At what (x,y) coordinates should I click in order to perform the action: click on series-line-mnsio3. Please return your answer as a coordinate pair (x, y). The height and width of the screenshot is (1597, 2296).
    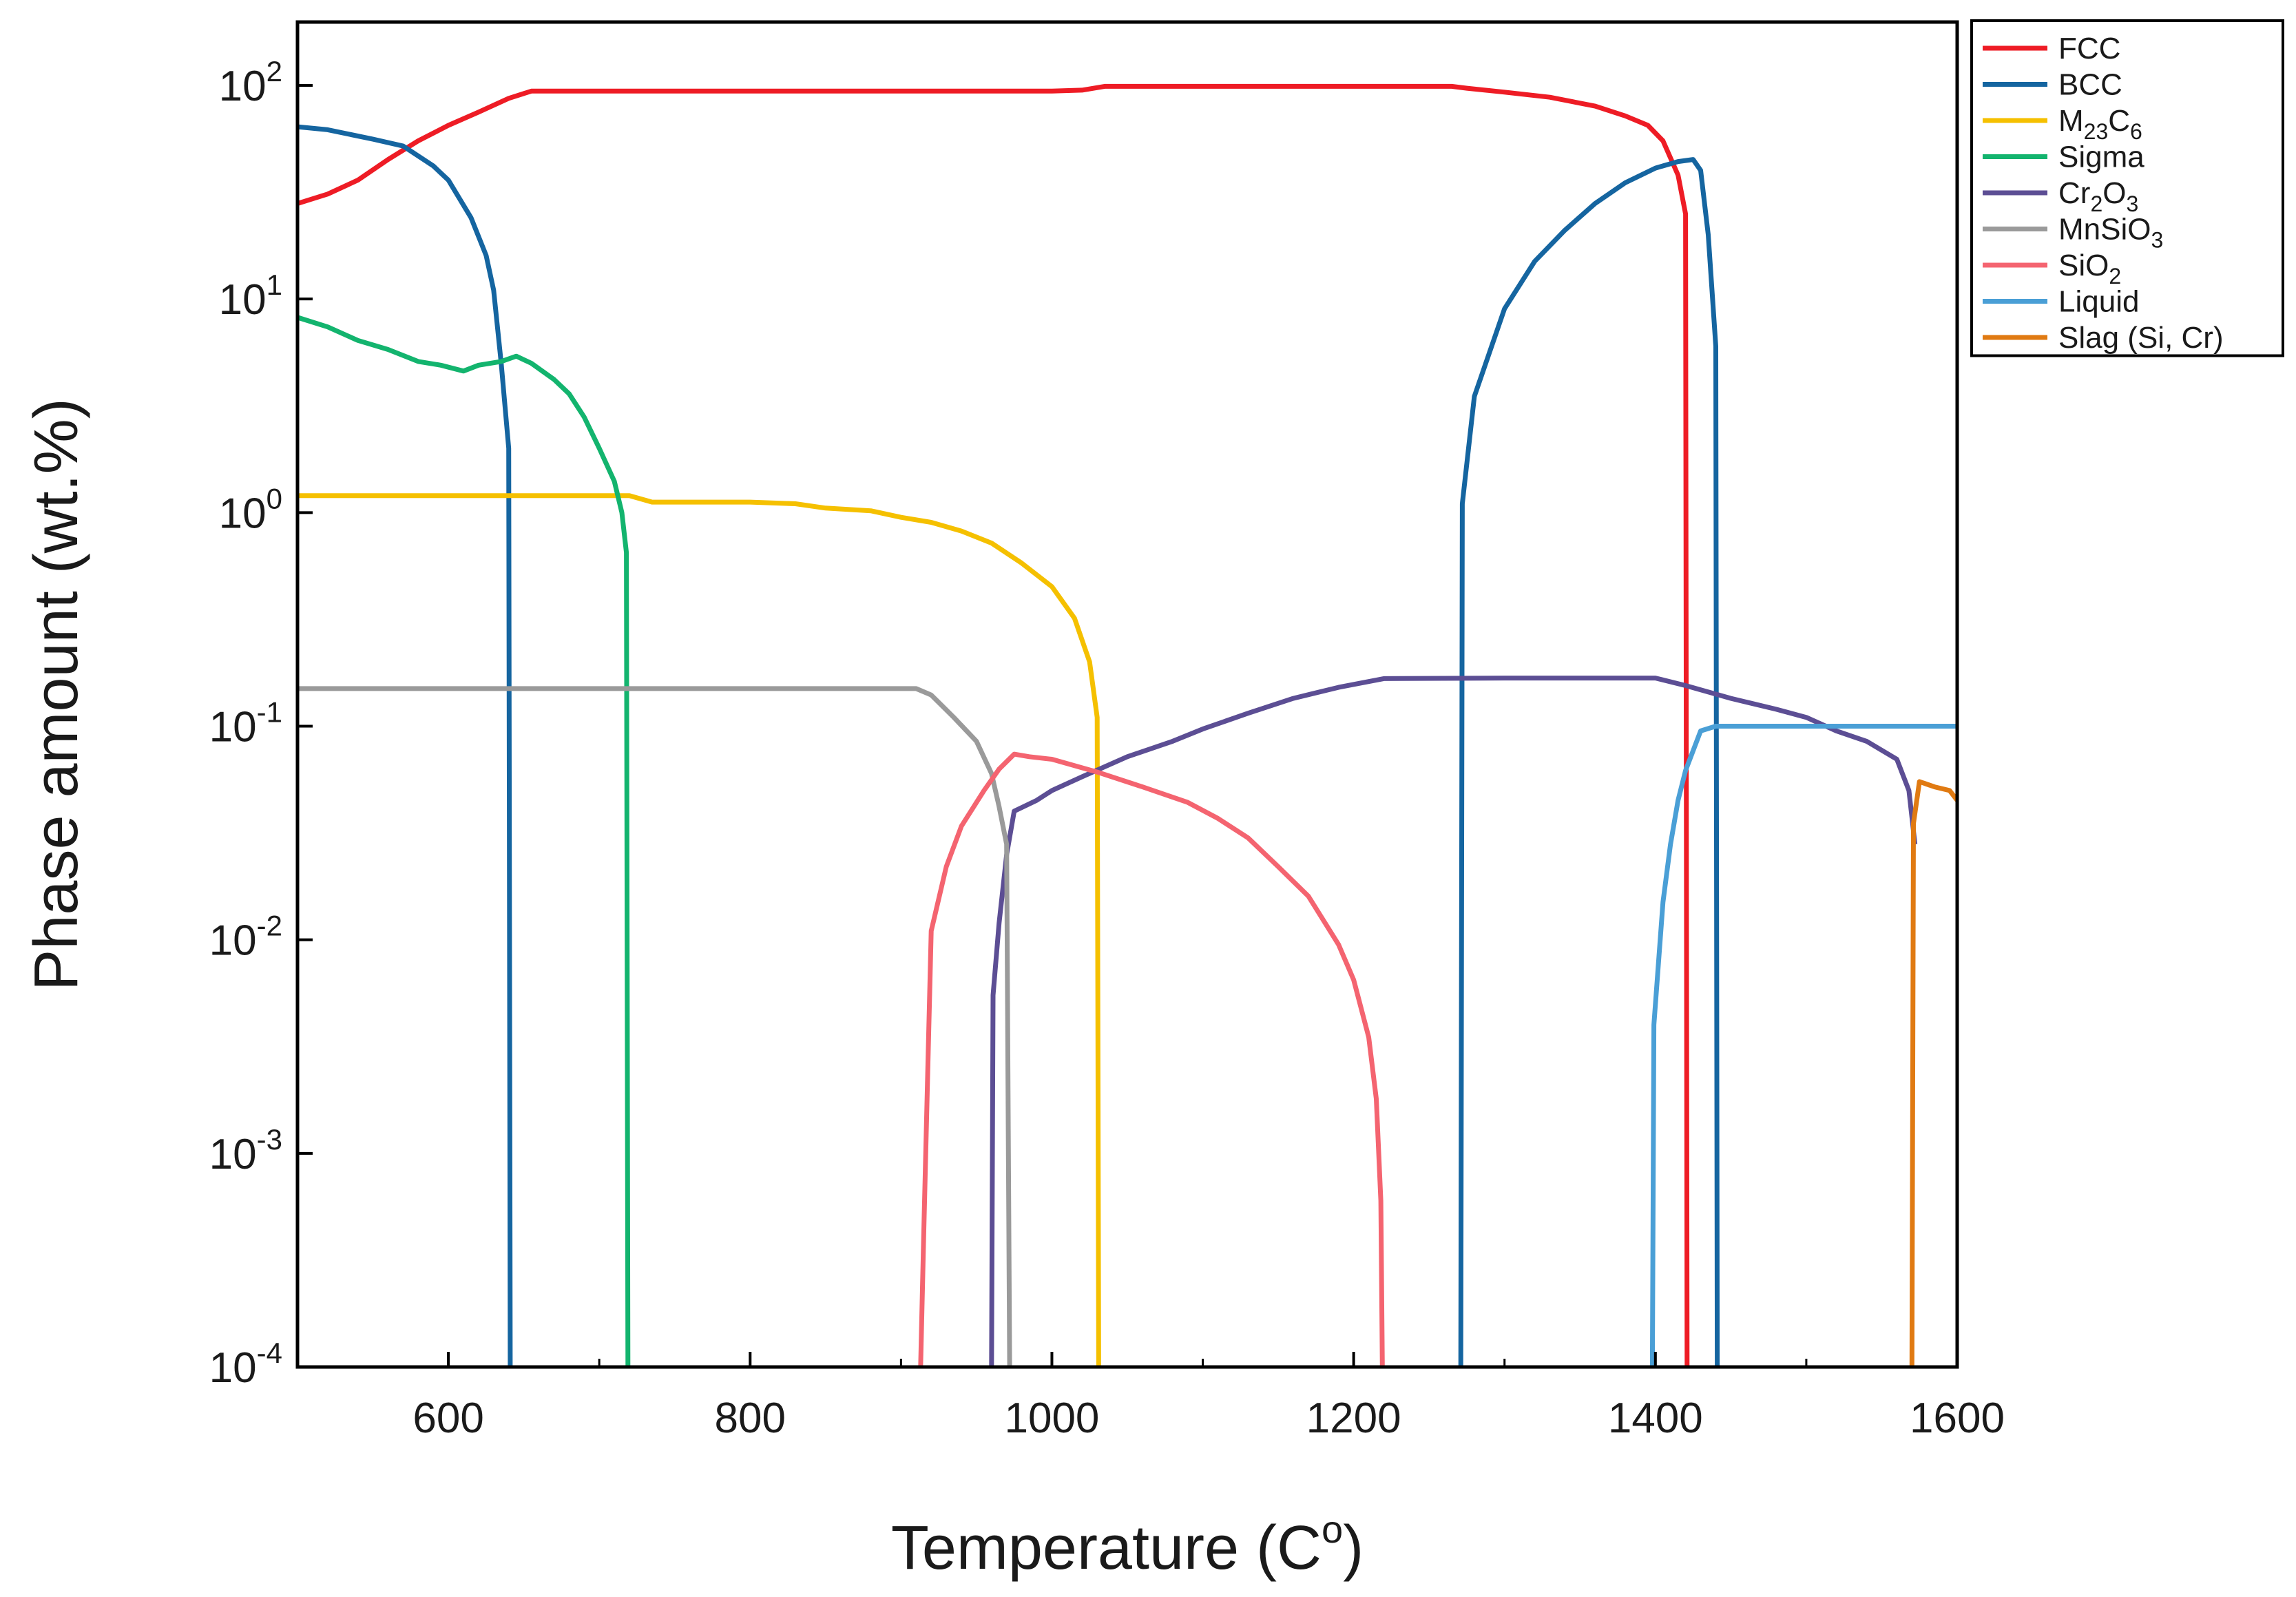
    Looking at the image, I should click on (655, 1026).